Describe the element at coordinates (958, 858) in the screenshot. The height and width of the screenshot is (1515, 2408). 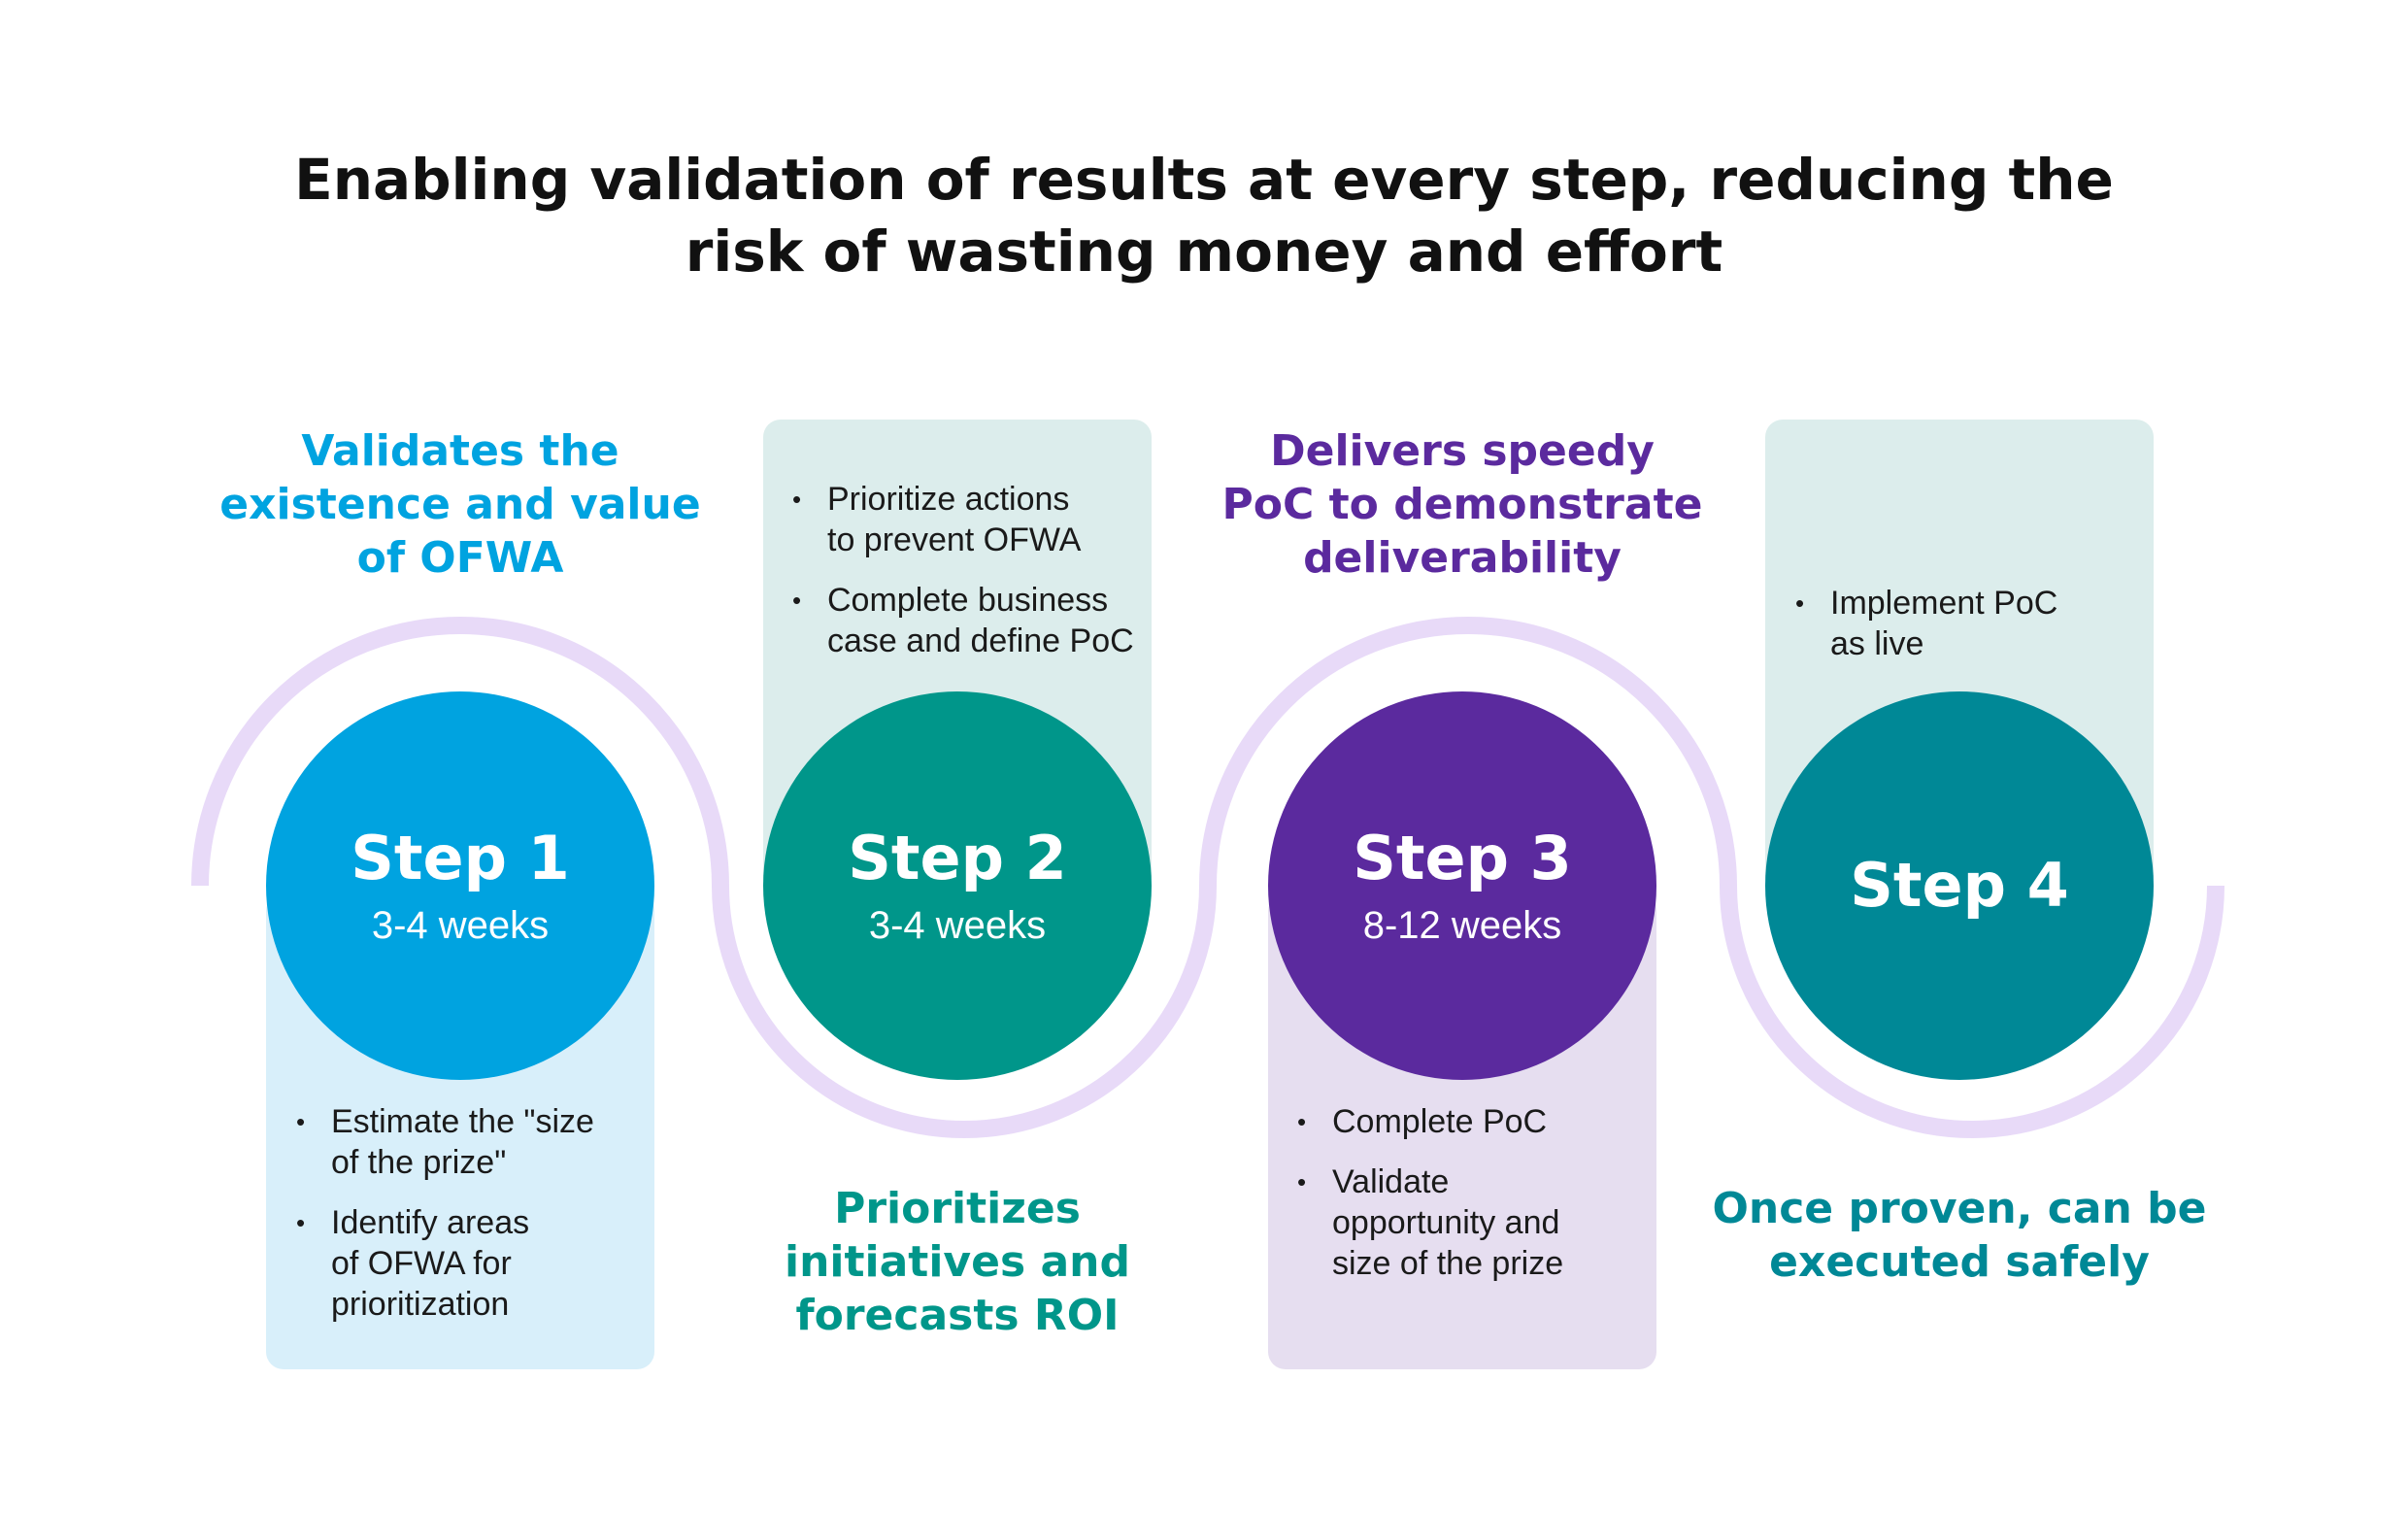
I see `step2-title: Step 2` at that location.